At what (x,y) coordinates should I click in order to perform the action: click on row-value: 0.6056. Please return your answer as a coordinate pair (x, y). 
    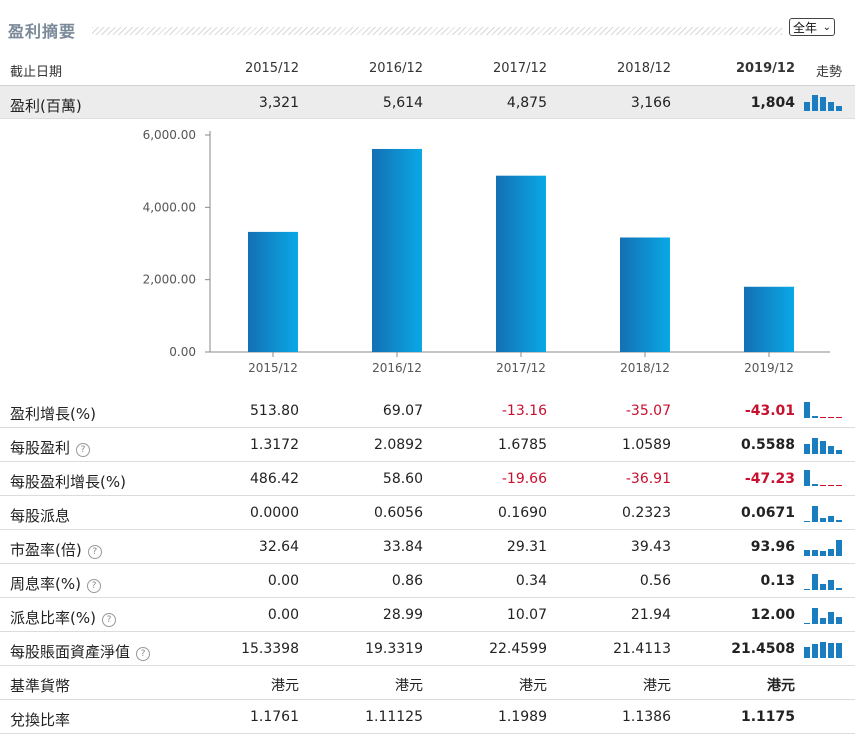
    Looking at the image, I should click on (398, 513).